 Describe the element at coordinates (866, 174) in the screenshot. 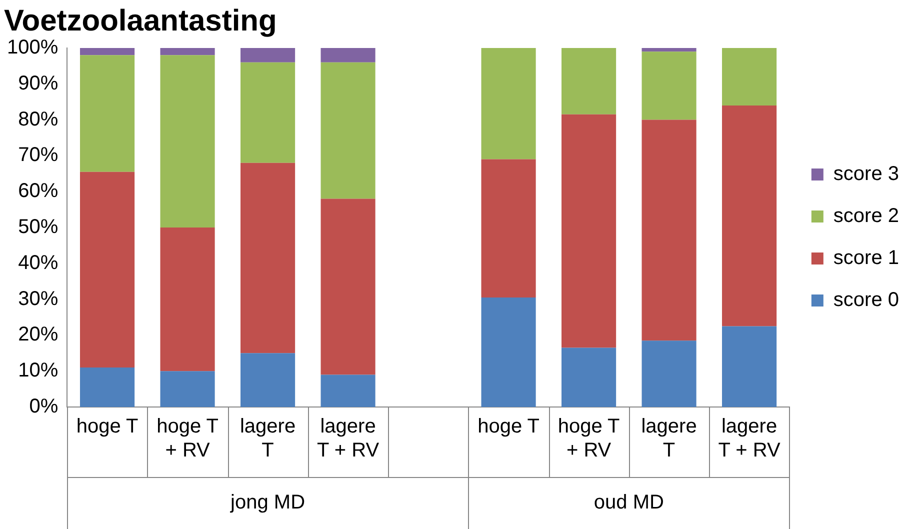

I see `legend-label: score 3` at that location.